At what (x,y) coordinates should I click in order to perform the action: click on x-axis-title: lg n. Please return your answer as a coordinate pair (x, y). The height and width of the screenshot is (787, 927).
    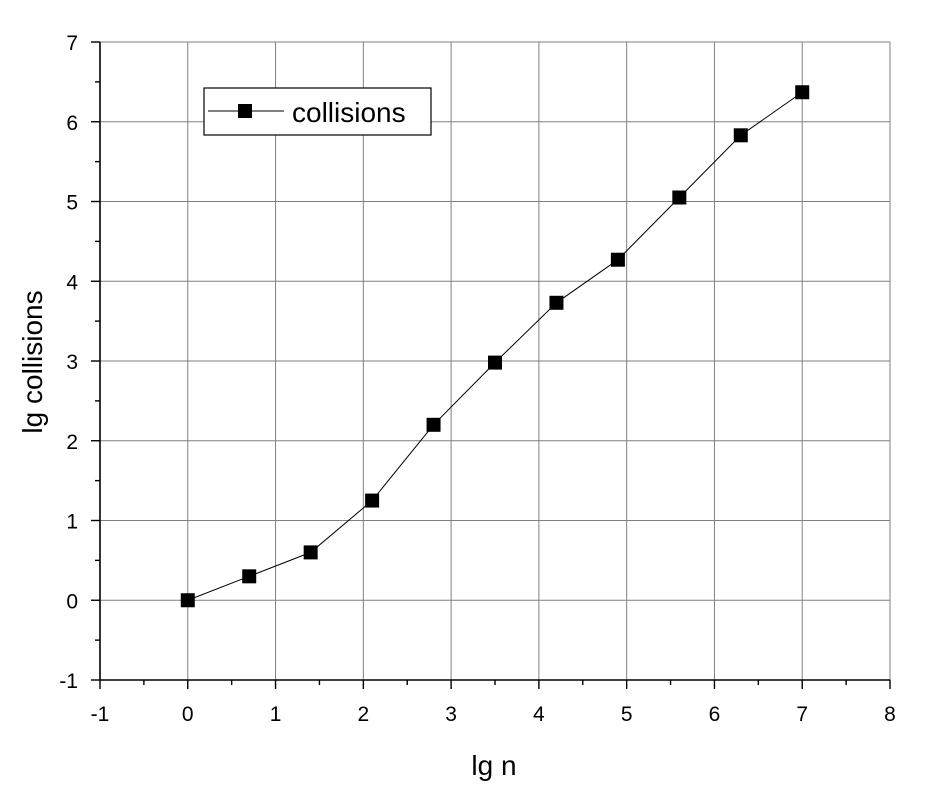
    Looking at the image, I should click on (493, 765).